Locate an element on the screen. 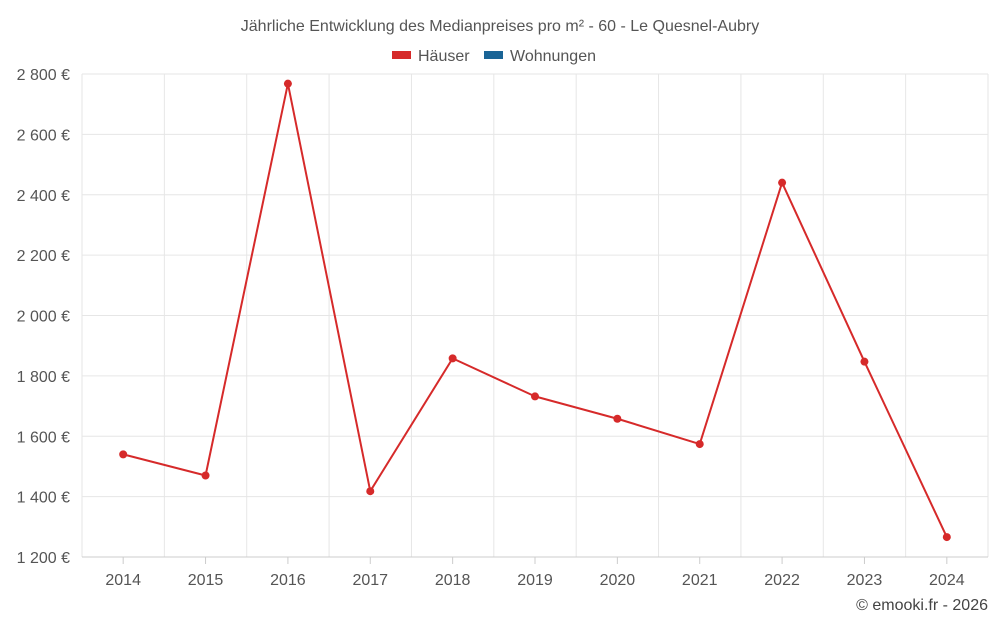  y-tick-label: 2 000 € is located at coordinates (43, 317).